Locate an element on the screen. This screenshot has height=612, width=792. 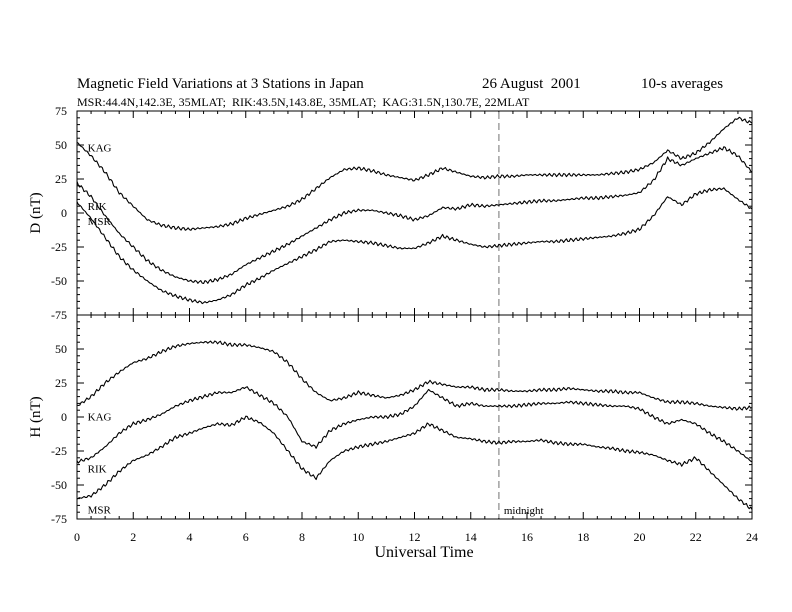
series-rik is located at coordinates (414, 425).